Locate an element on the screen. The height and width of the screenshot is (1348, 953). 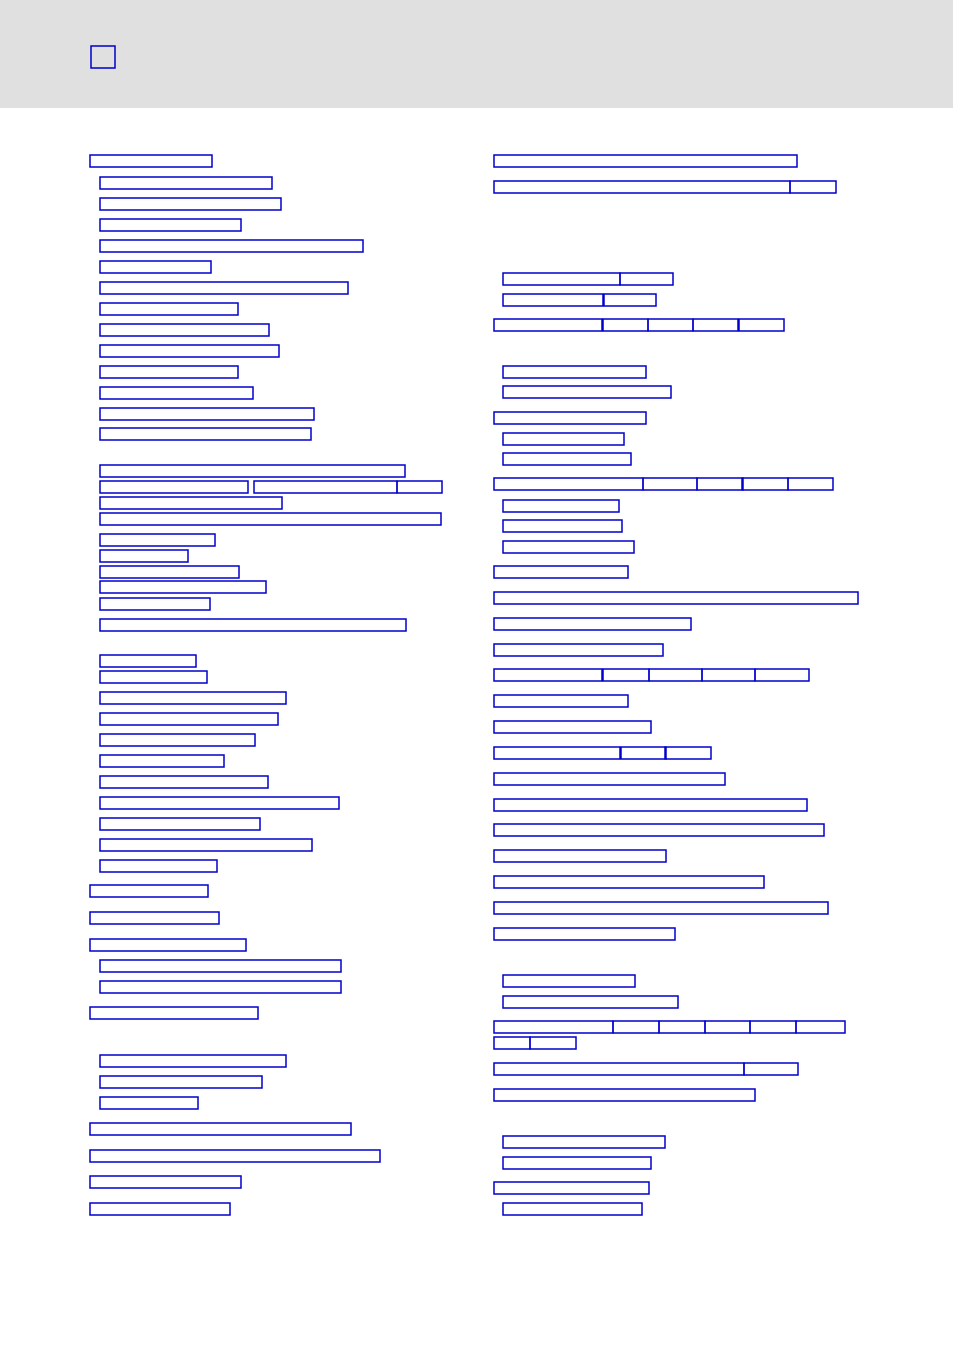
header-link-box is located at coordinates (103, 57).